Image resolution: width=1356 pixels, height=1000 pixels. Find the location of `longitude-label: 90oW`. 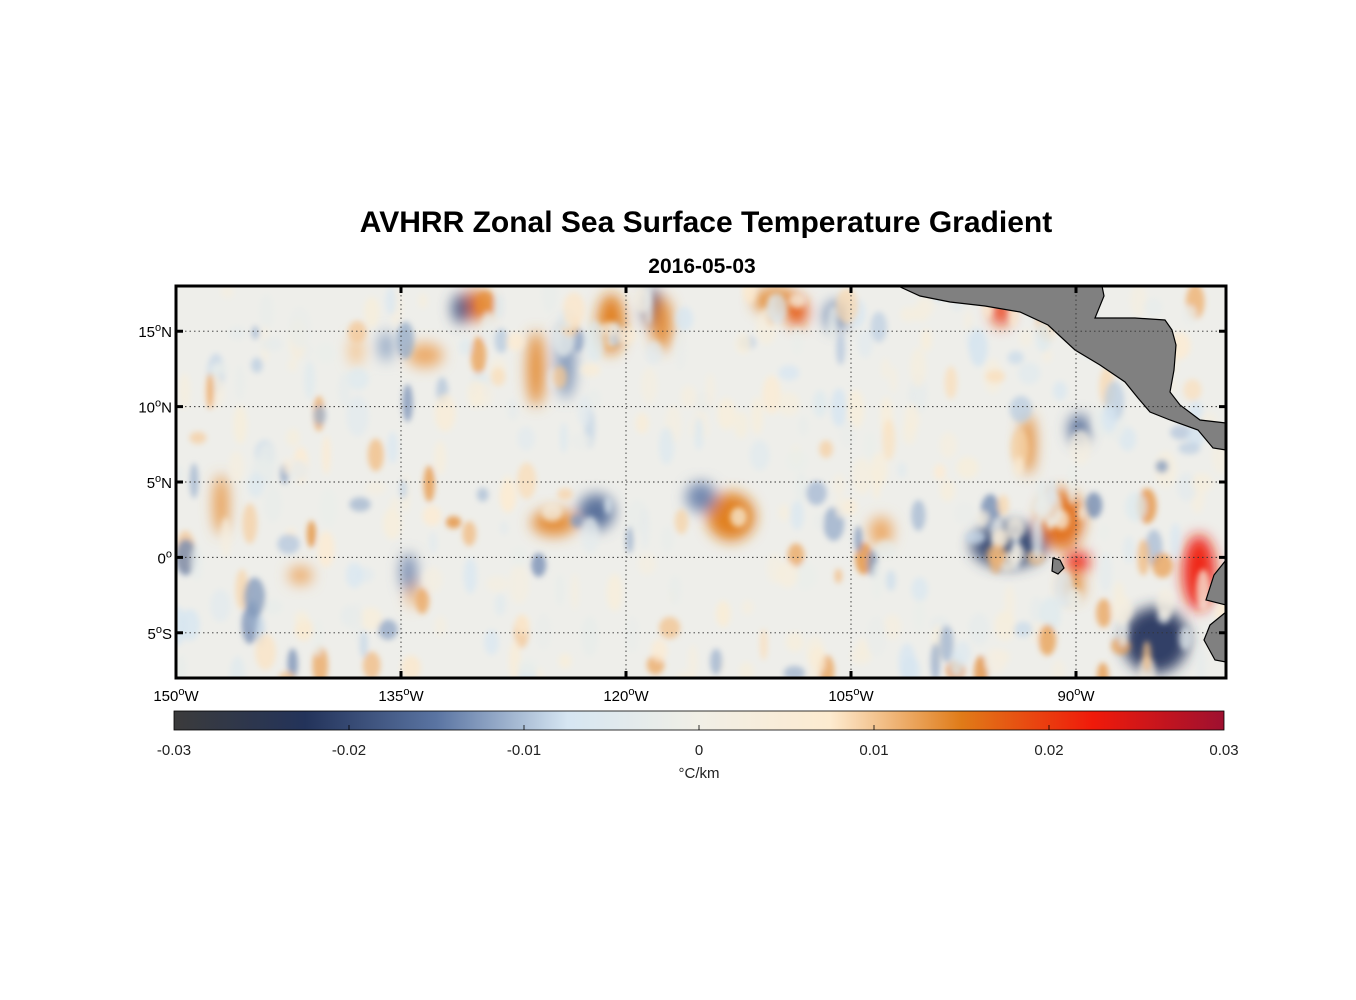

longitude-label: 90oW is located at coordinates (1077, 695).